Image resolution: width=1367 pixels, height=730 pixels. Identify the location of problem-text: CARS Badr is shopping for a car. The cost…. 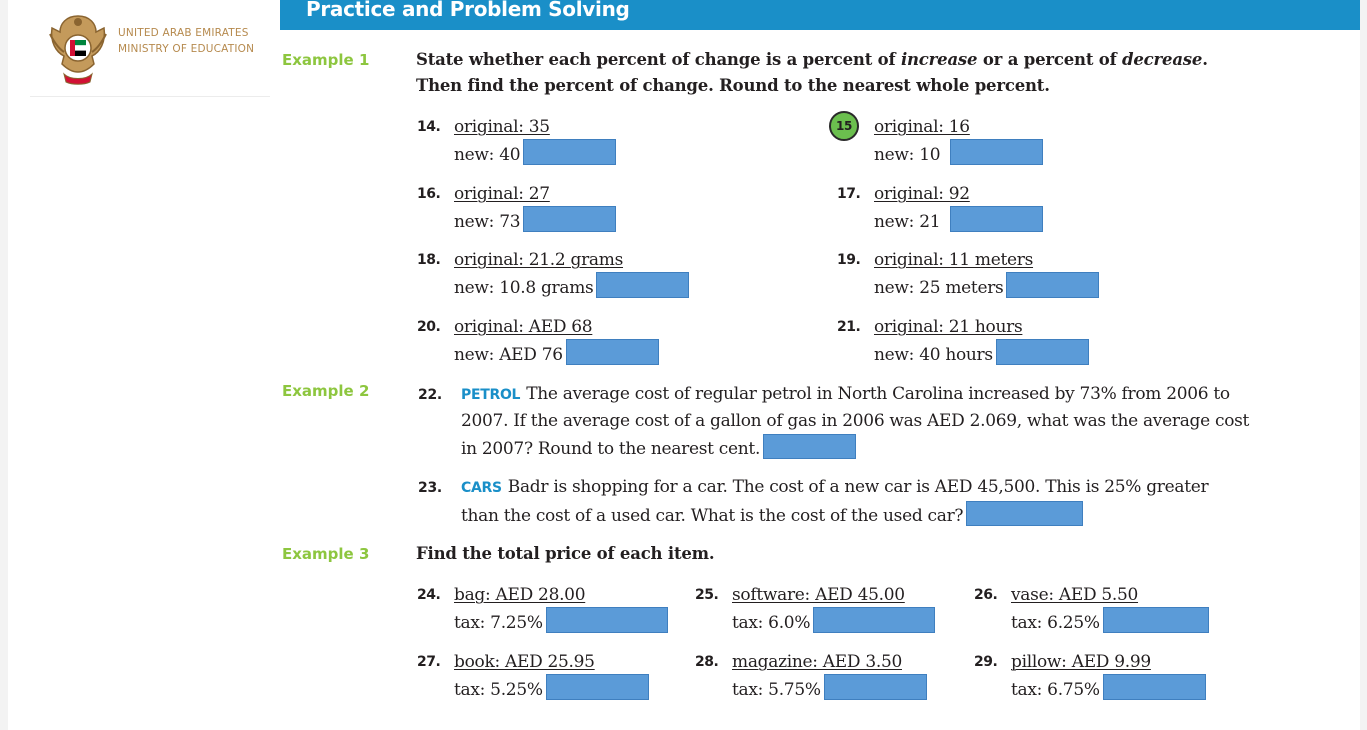
(835, 501).